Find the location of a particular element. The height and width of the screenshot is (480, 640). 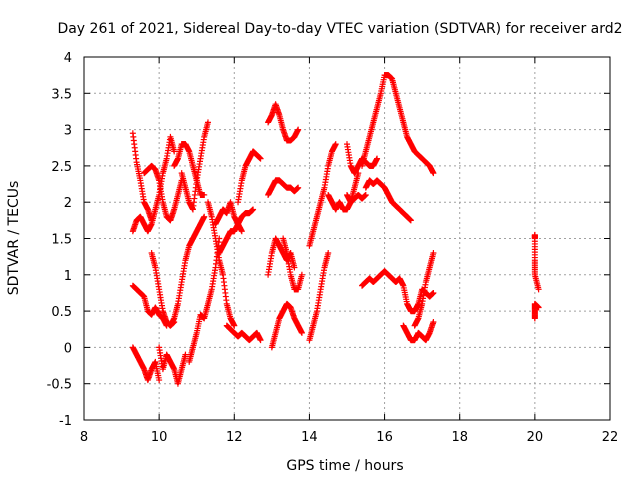

x-tick-label: 22 is located at coordinates (610, 437).